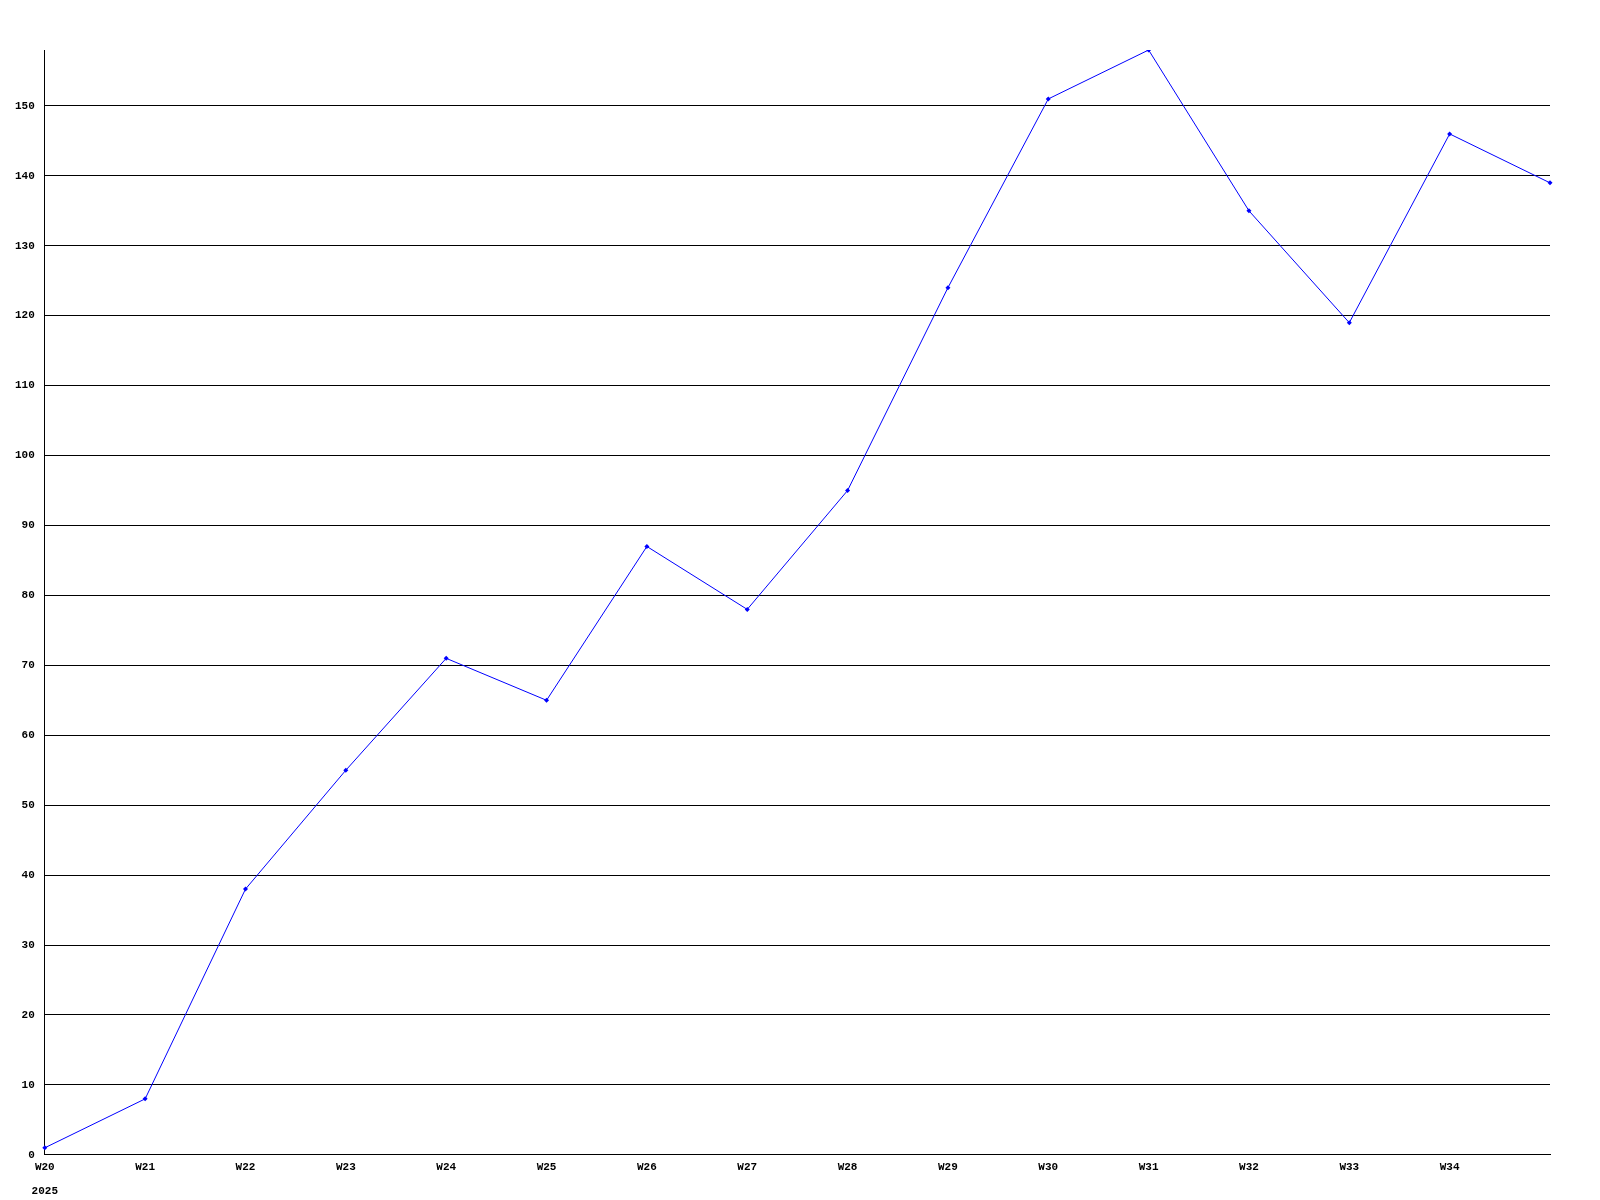  I want to click on x-tick-label: W28, so click(847, 1167).